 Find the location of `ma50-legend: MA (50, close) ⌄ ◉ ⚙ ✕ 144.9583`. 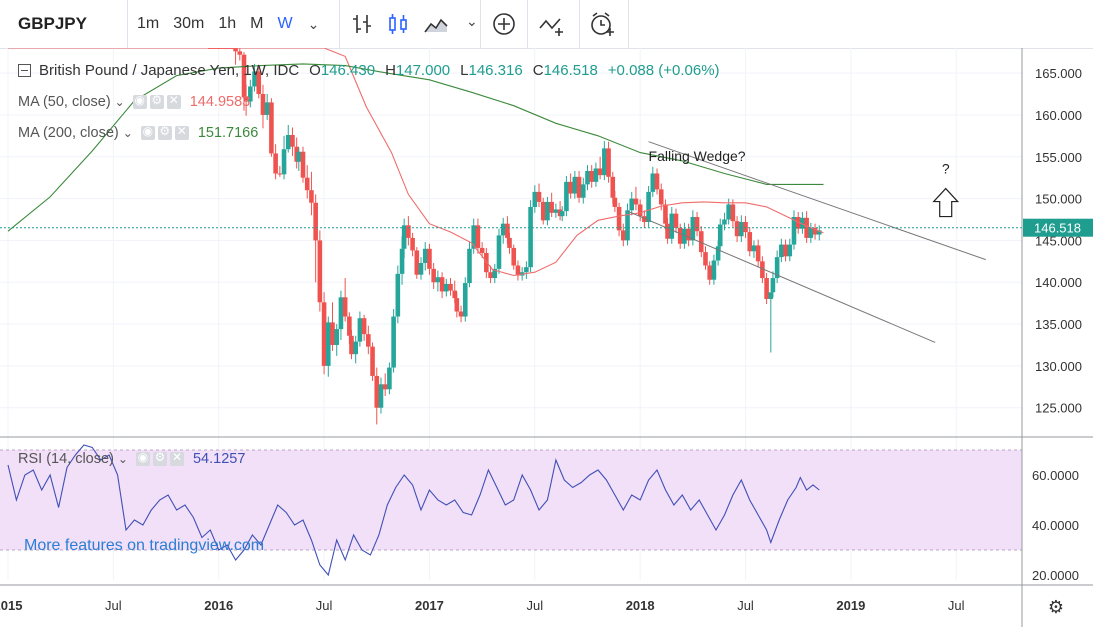

ma50-legend: MA (50, close) ⌄ ◉ ⚙ ✕ 144.9583 is located at coordinates (134, 101).